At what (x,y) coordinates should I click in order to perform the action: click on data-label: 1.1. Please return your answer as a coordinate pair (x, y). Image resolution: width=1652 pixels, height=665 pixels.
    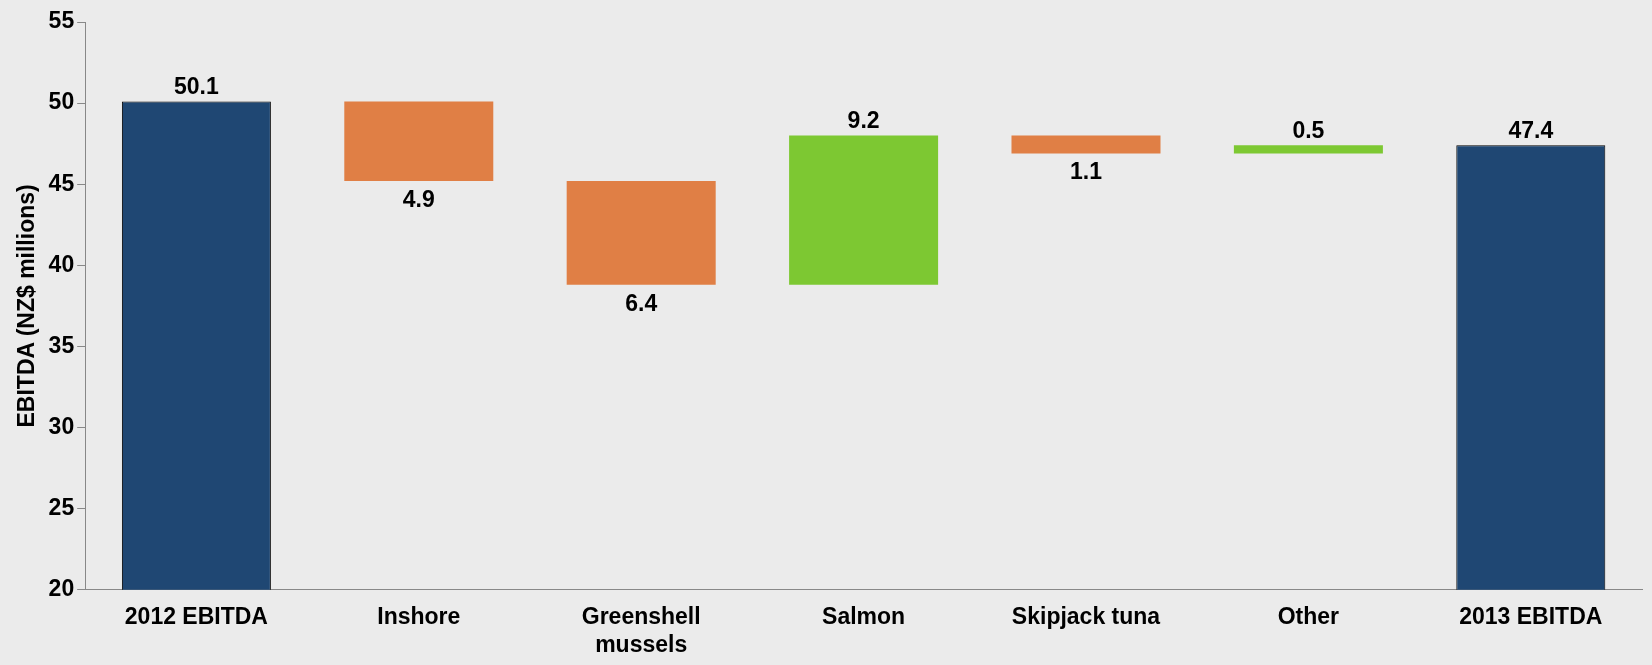
    Looking at the image, I should click on (1086, 171).